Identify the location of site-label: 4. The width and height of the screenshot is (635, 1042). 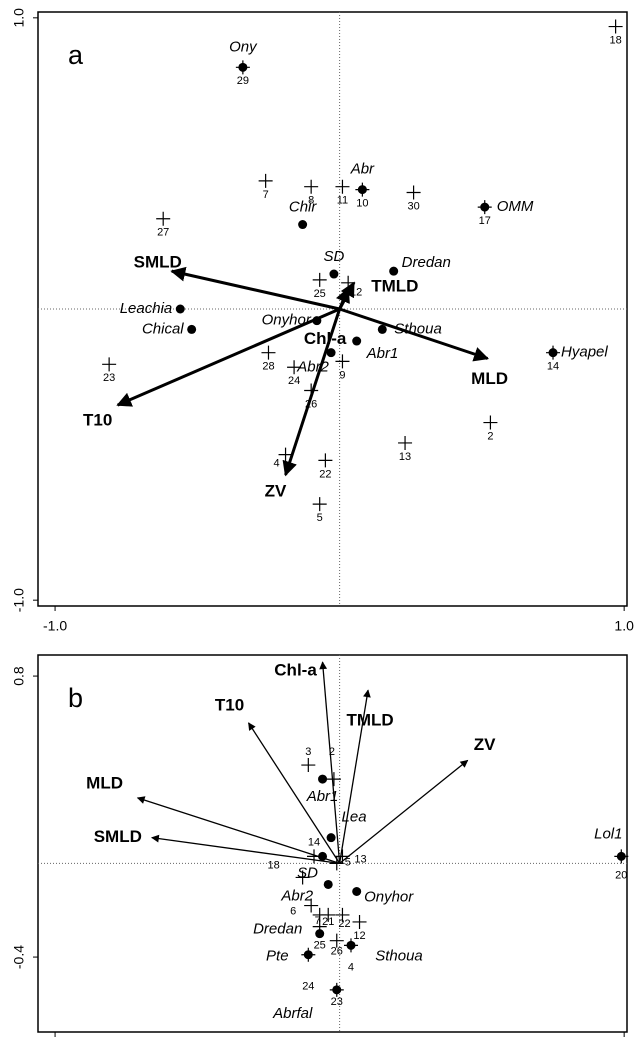
(351, 967).